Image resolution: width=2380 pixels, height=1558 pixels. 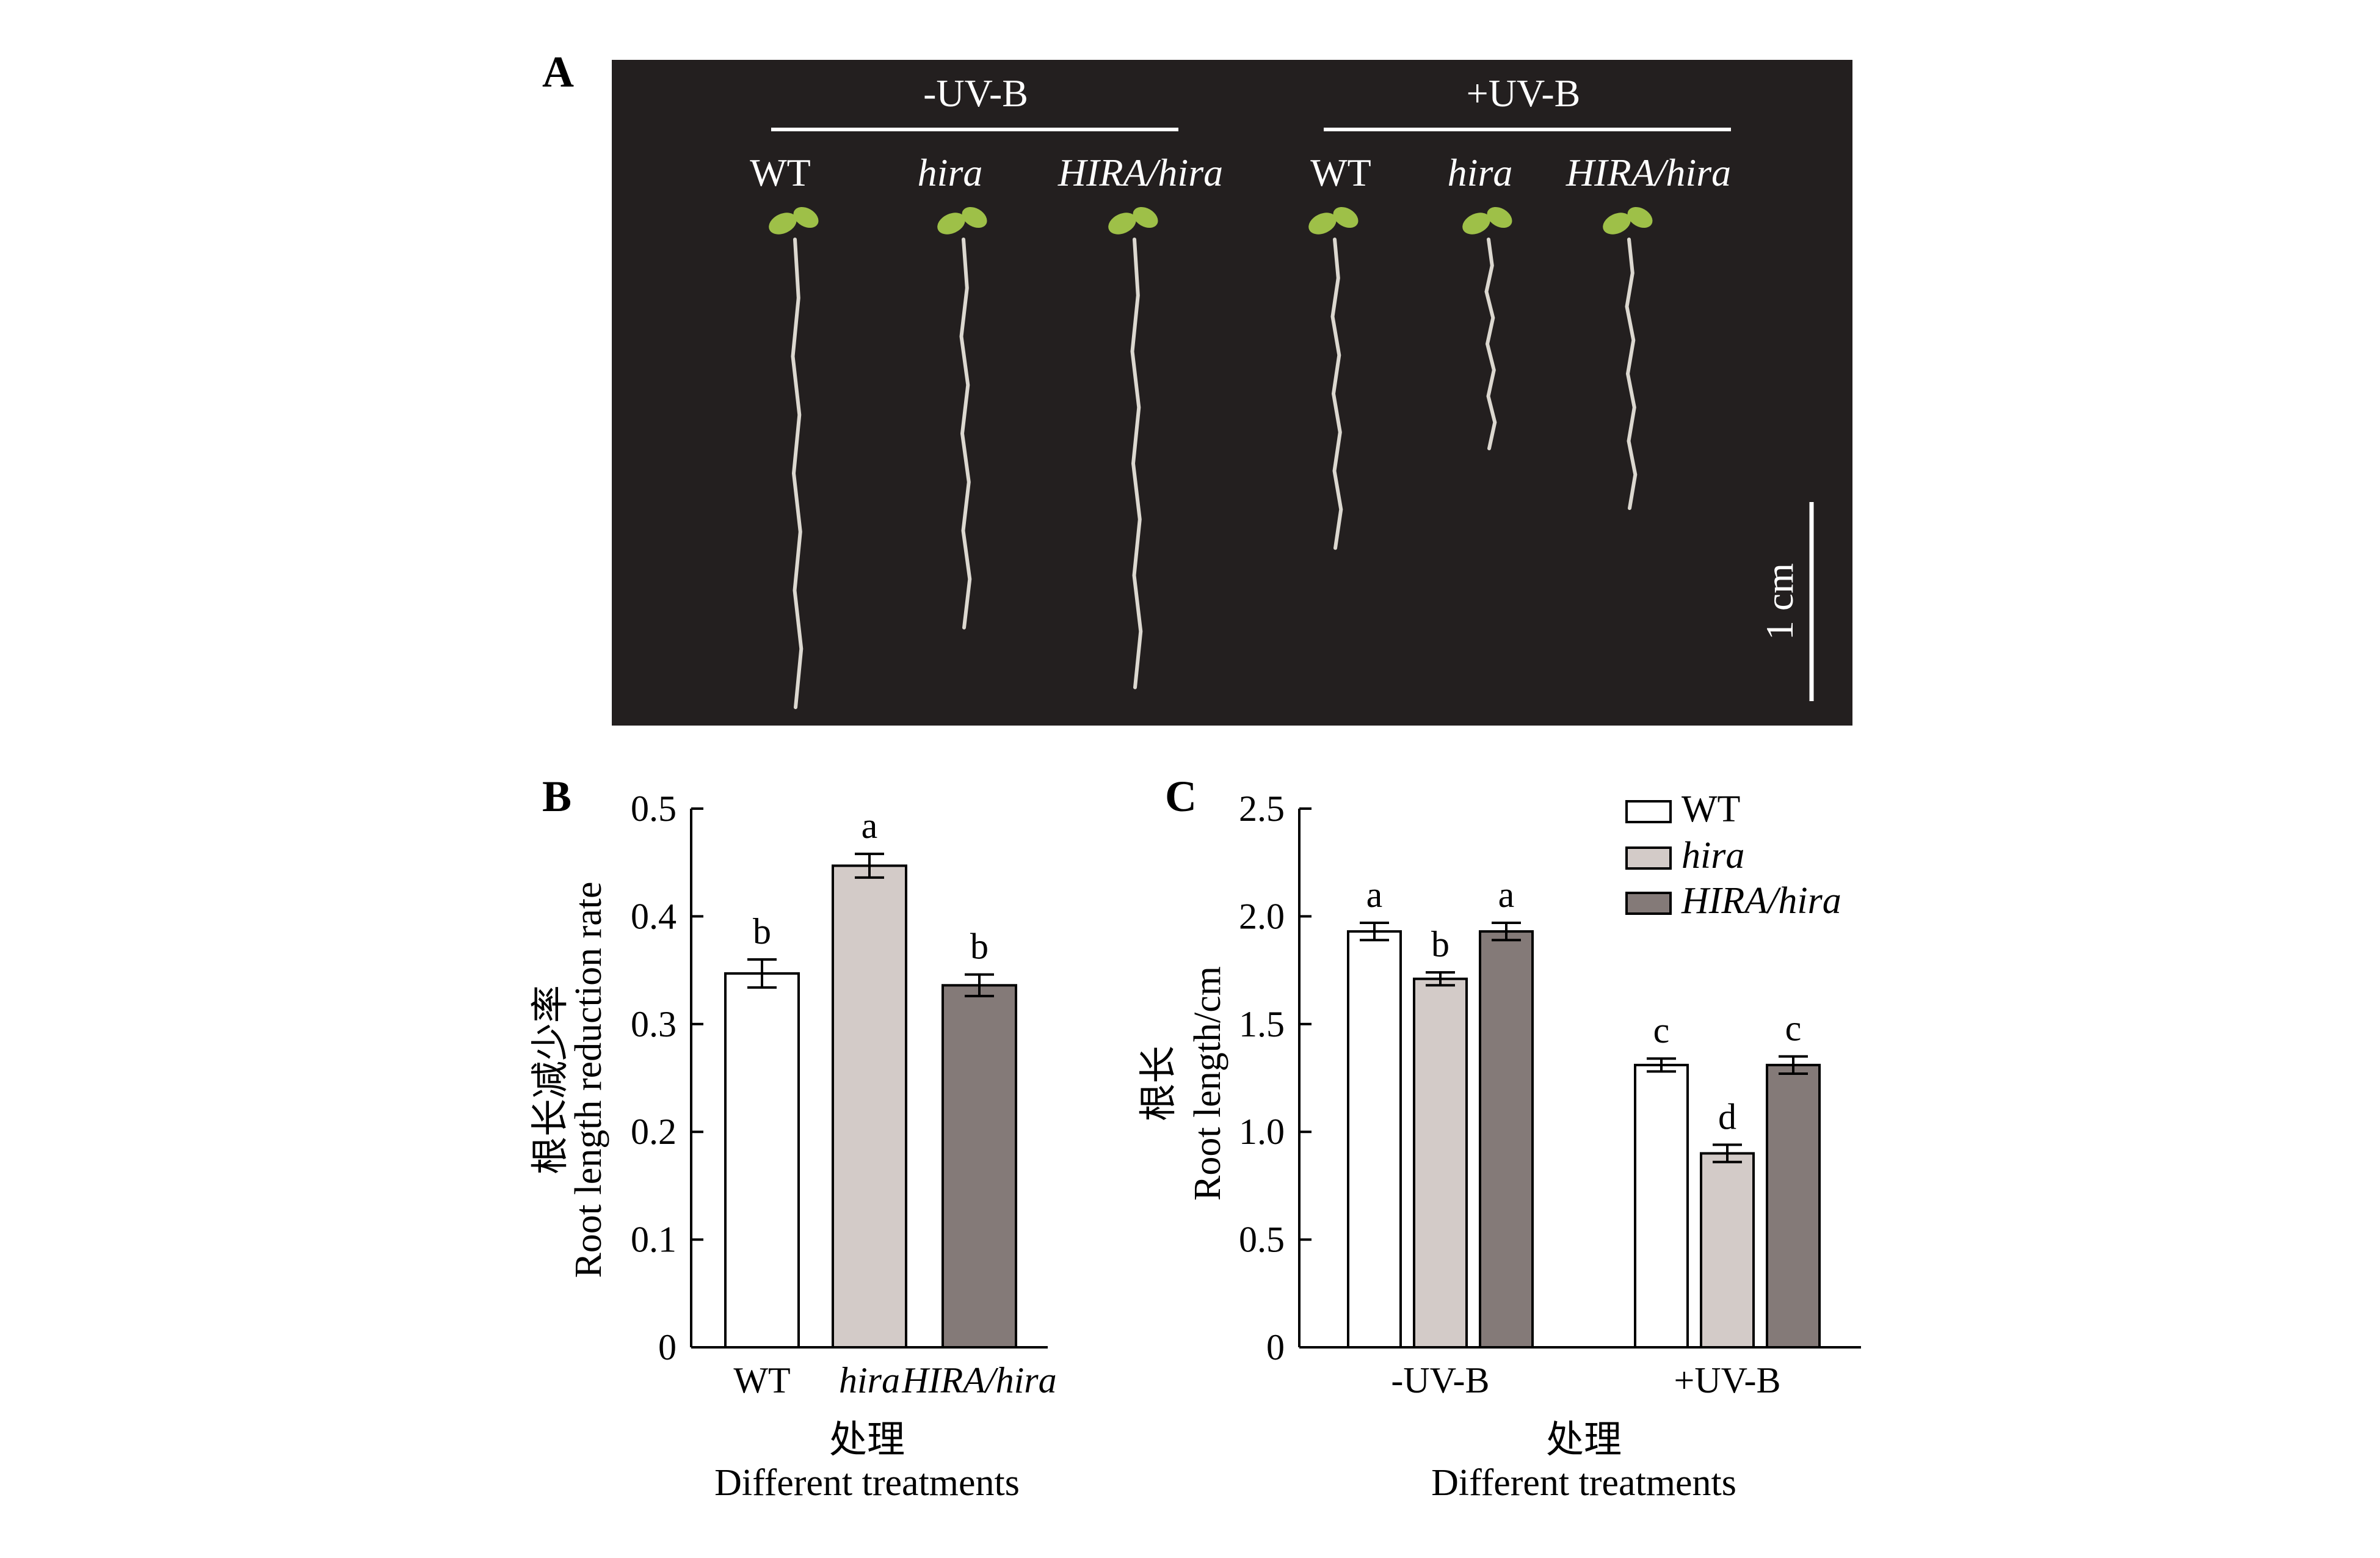 I want to click on line-label-hira-comp-minus: HIRA/hira, so click(x=1140, y=172).